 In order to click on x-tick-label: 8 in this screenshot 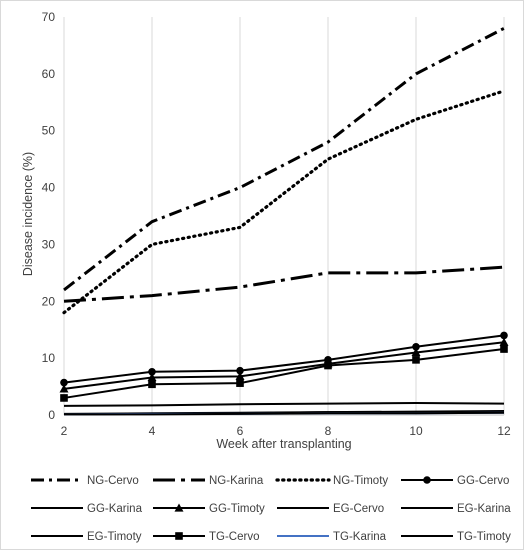, I will do `click(328, 431)`.